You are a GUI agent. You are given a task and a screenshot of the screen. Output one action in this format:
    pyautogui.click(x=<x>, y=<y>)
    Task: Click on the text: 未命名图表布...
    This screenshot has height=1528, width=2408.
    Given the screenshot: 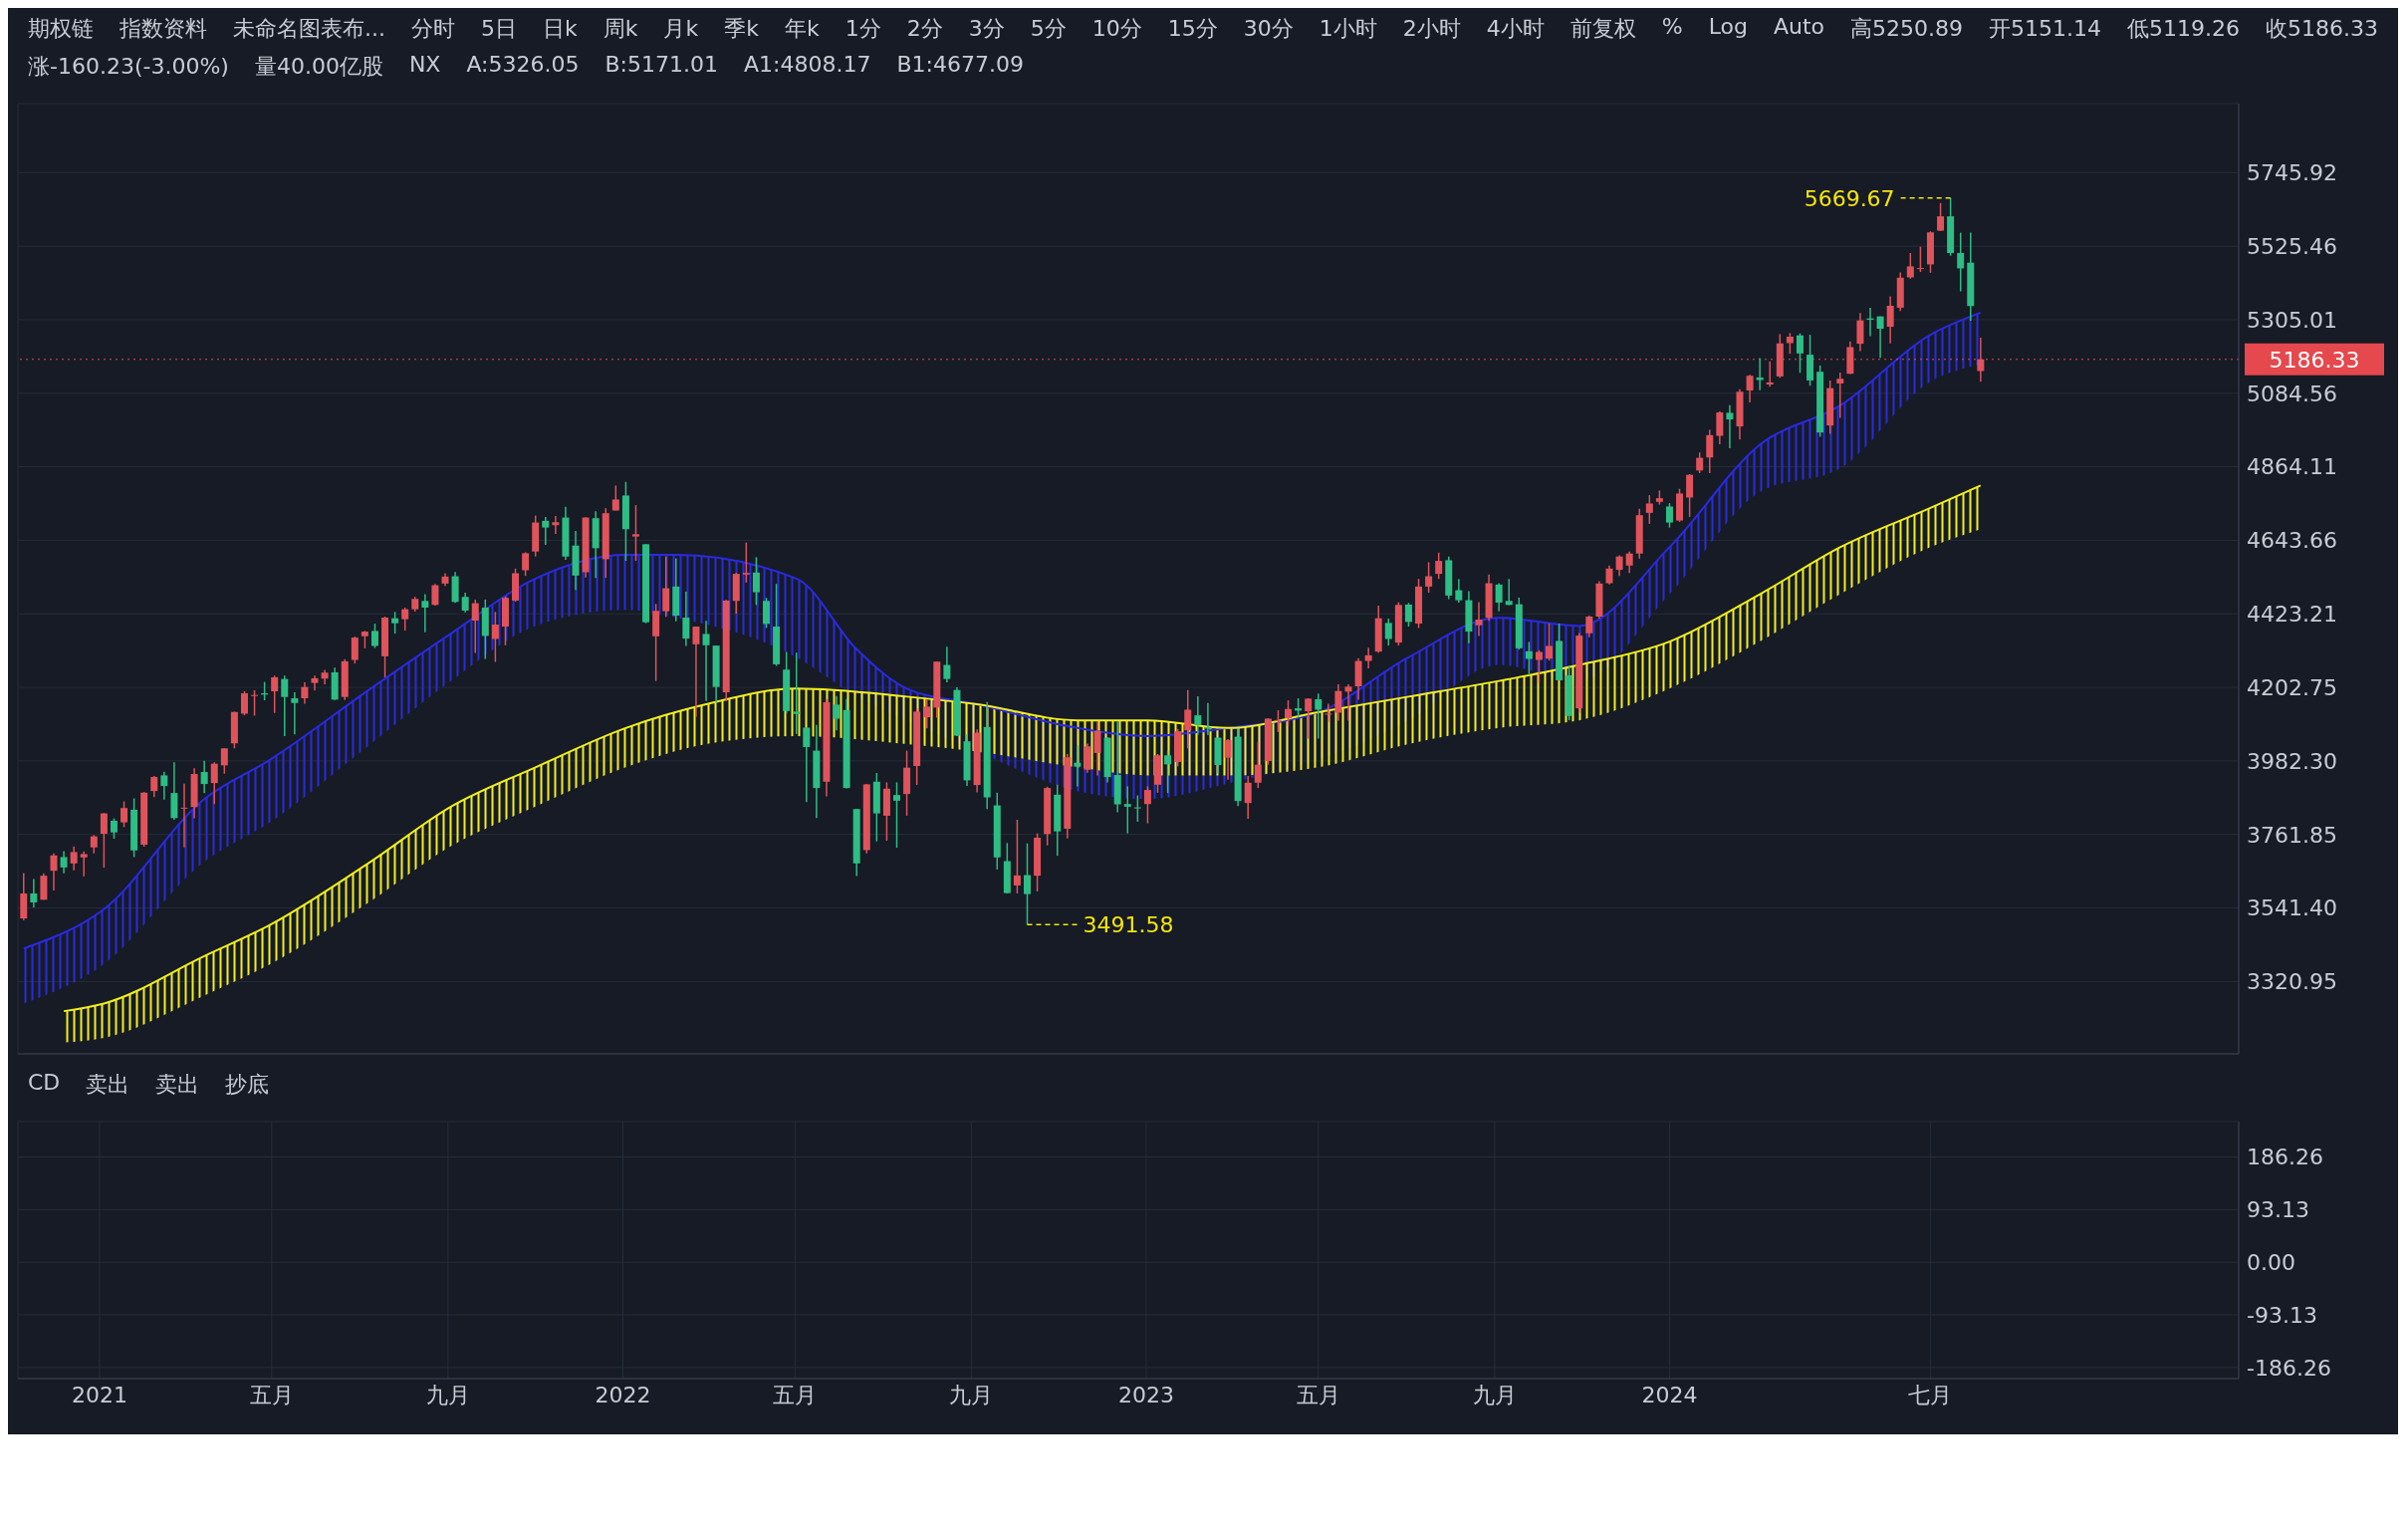 What is the action you would take?
    pyautogui.click(x=309, y=29)
    